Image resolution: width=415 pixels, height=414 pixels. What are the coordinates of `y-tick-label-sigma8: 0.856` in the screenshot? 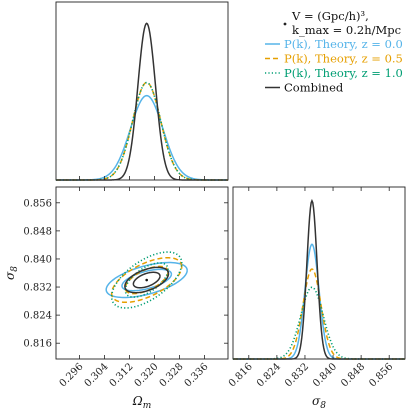 It's located at (37, 203).